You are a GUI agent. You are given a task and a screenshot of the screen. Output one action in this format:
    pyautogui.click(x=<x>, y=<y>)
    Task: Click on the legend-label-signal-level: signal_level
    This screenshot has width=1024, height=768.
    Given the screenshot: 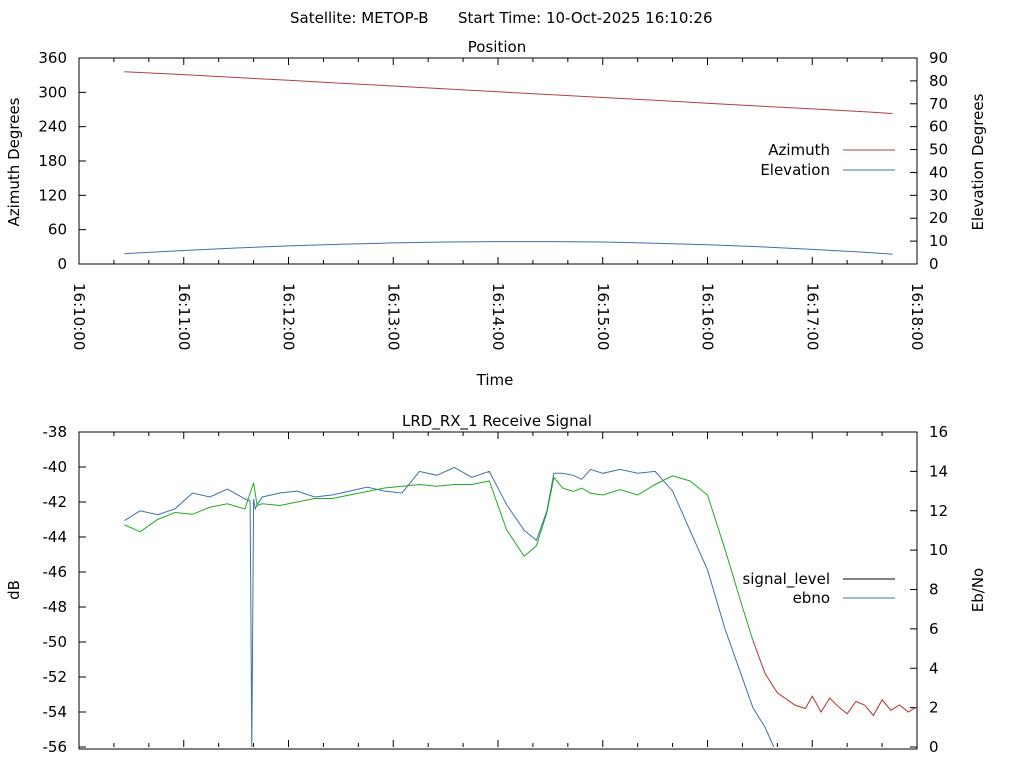 What is the action you would take?
    pyautogui.click(x=786, y=579)
    